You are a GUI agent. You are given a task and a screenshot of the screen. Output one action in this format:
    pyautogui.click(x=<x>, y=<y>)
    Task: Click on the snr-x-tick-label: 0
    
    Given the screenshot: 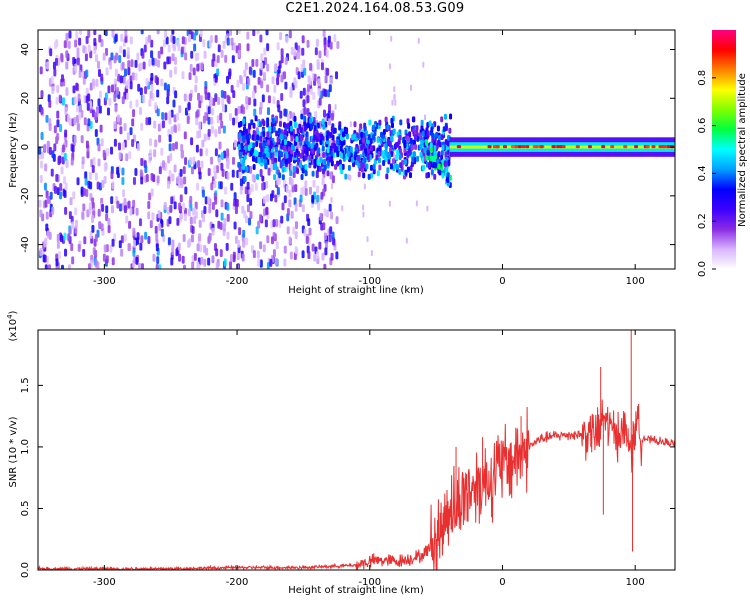 What is the action you would take?
    pyautogui.click(x=502, y=582)
    